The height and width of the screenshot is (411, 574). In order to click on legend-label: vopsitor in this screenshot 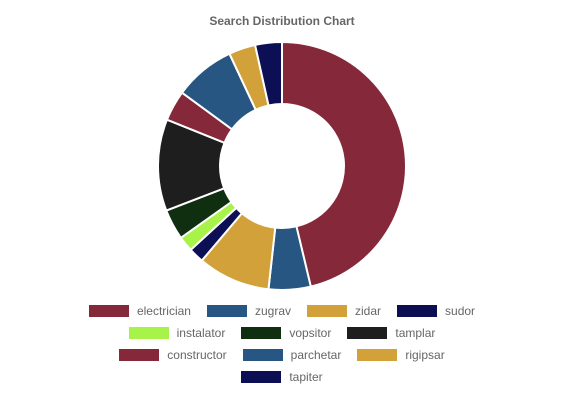, I will do `click(310, 333)`.